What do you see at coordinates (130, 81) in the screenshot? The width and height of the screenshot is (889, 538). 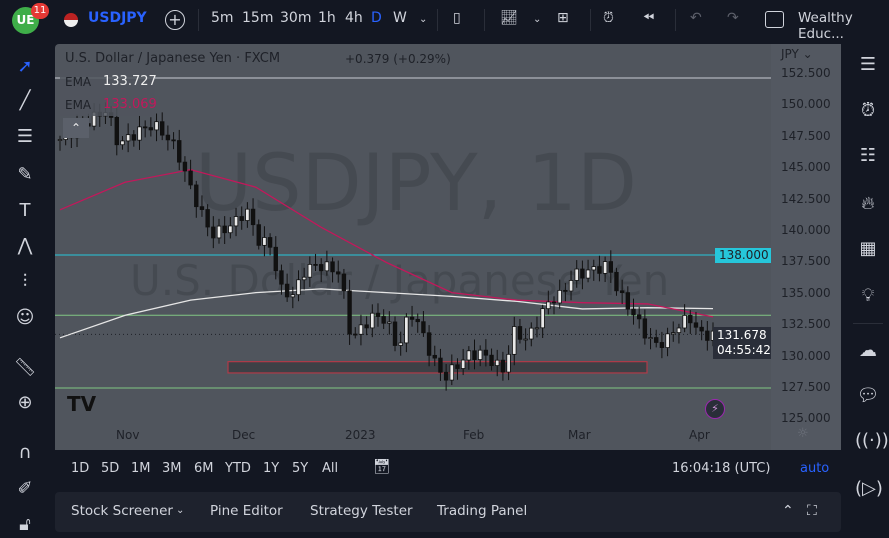 I see `ema1-value: 133.727` at bounding box center [130, 81].